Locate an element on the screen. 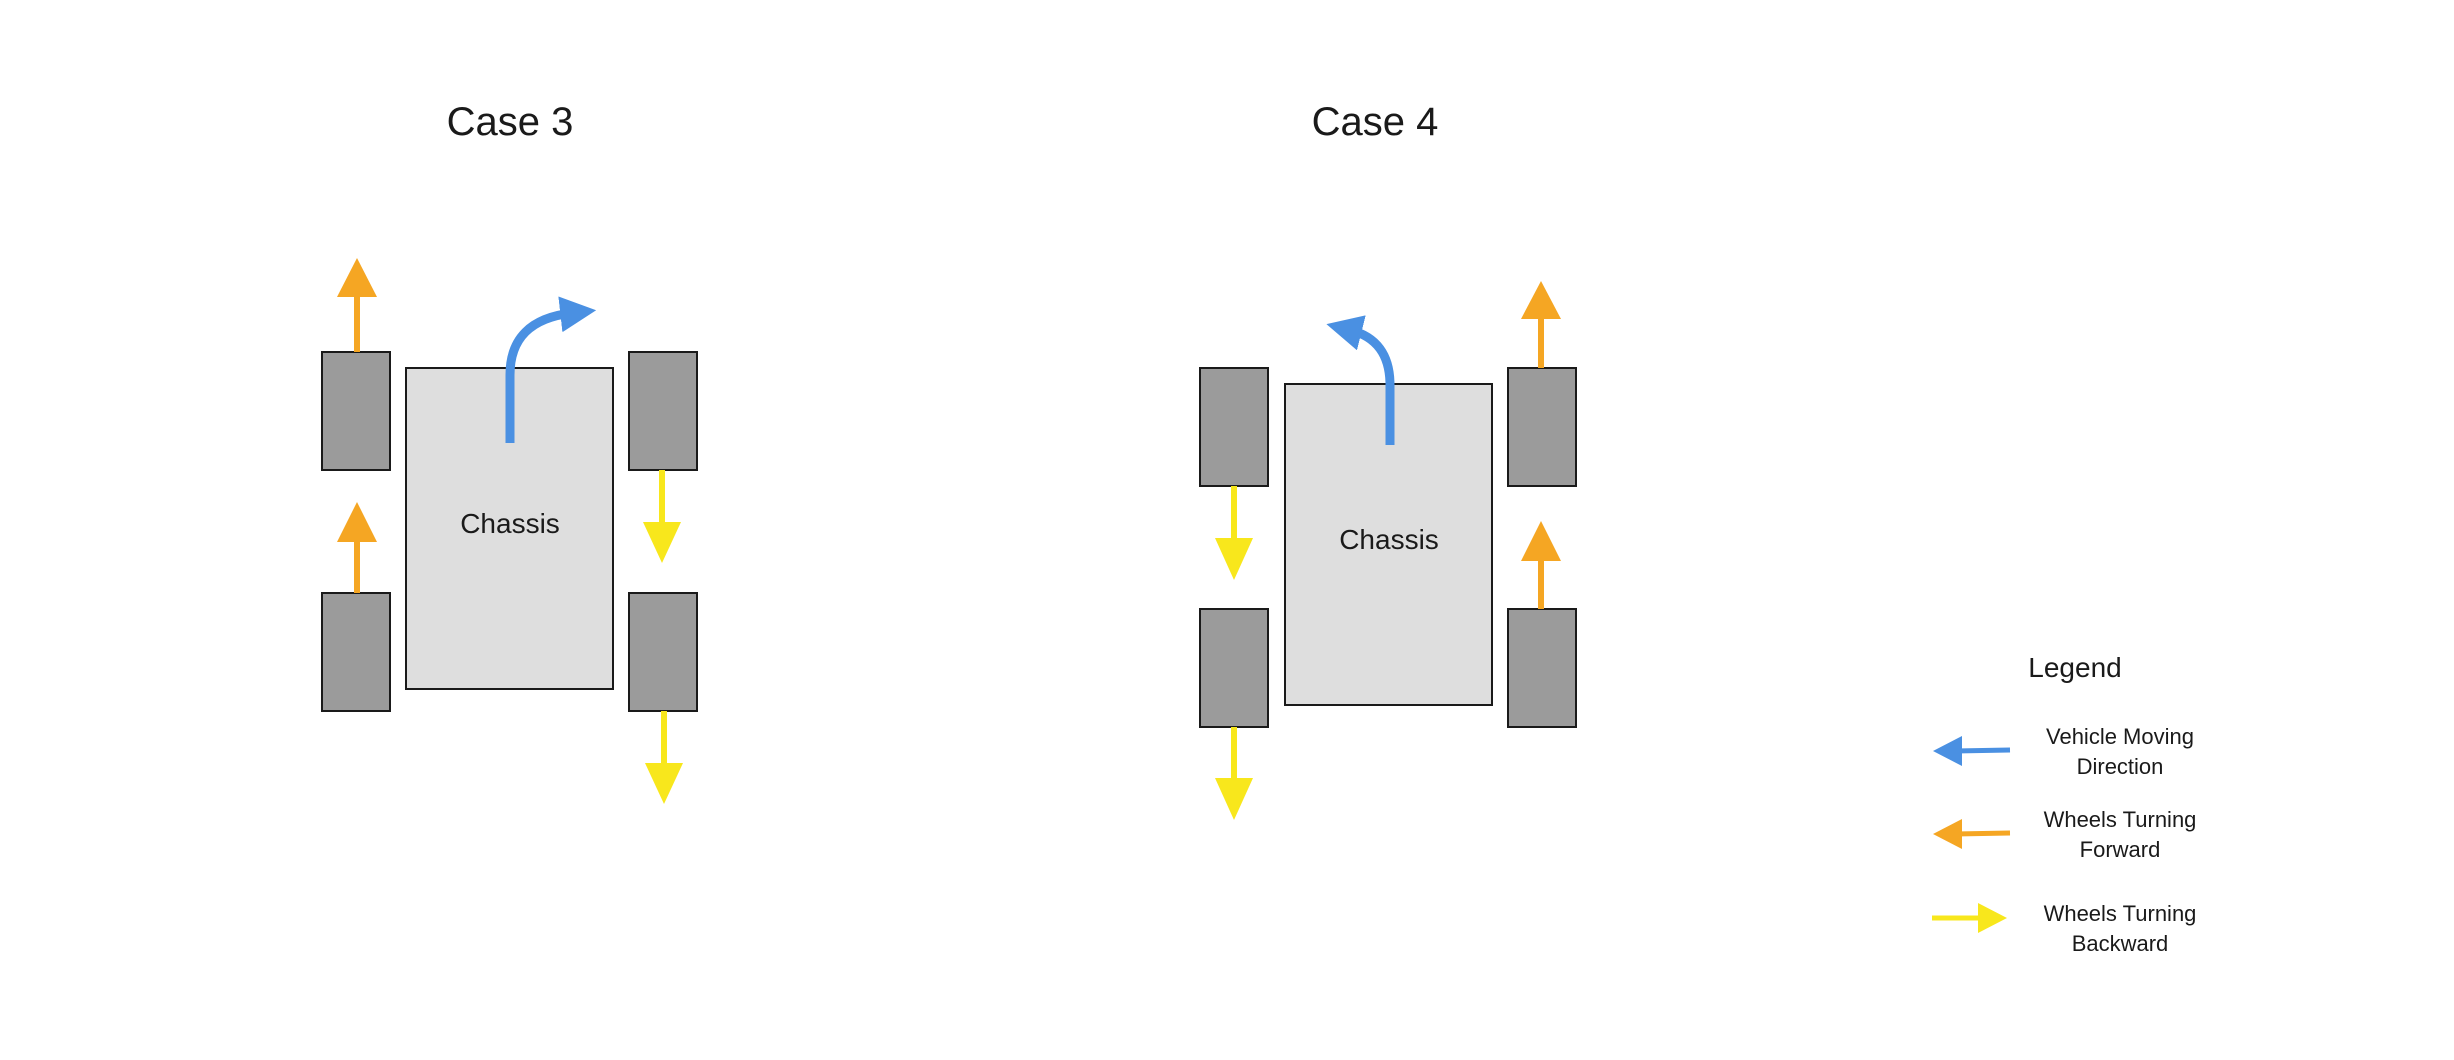  case4-chassis-label: Chassis is located at coordinates (1389, 539).